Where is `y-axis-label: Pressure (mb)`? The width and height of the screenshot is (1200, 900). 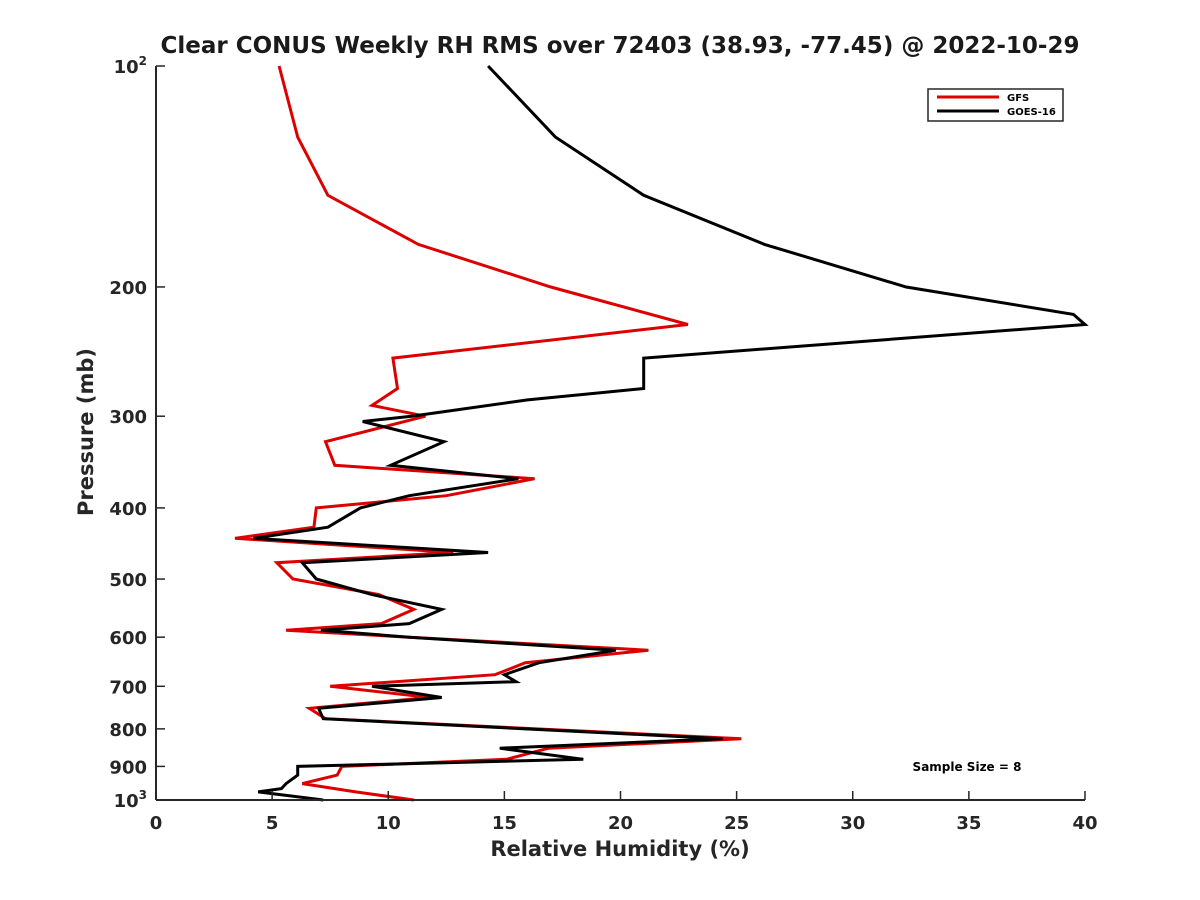
y-axis-label: Pressure (mb) is located at coordinates (86, 432).